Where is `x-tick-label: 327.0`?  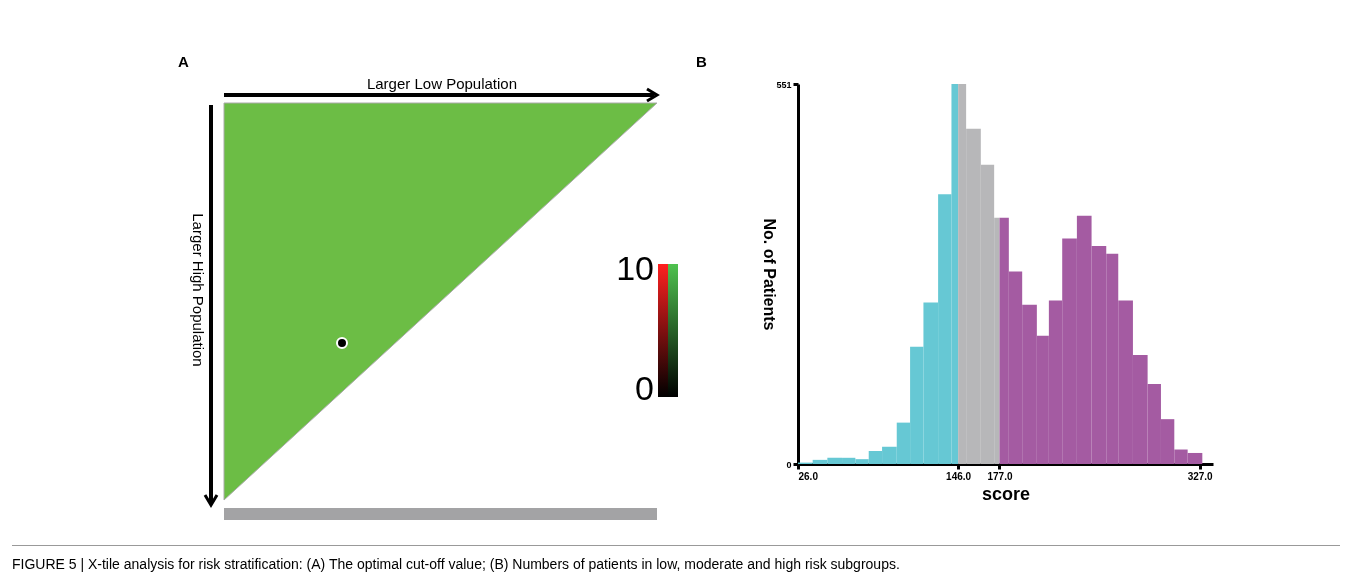
x-tick-label: 327.0 is located at coordinates (1200, 476).